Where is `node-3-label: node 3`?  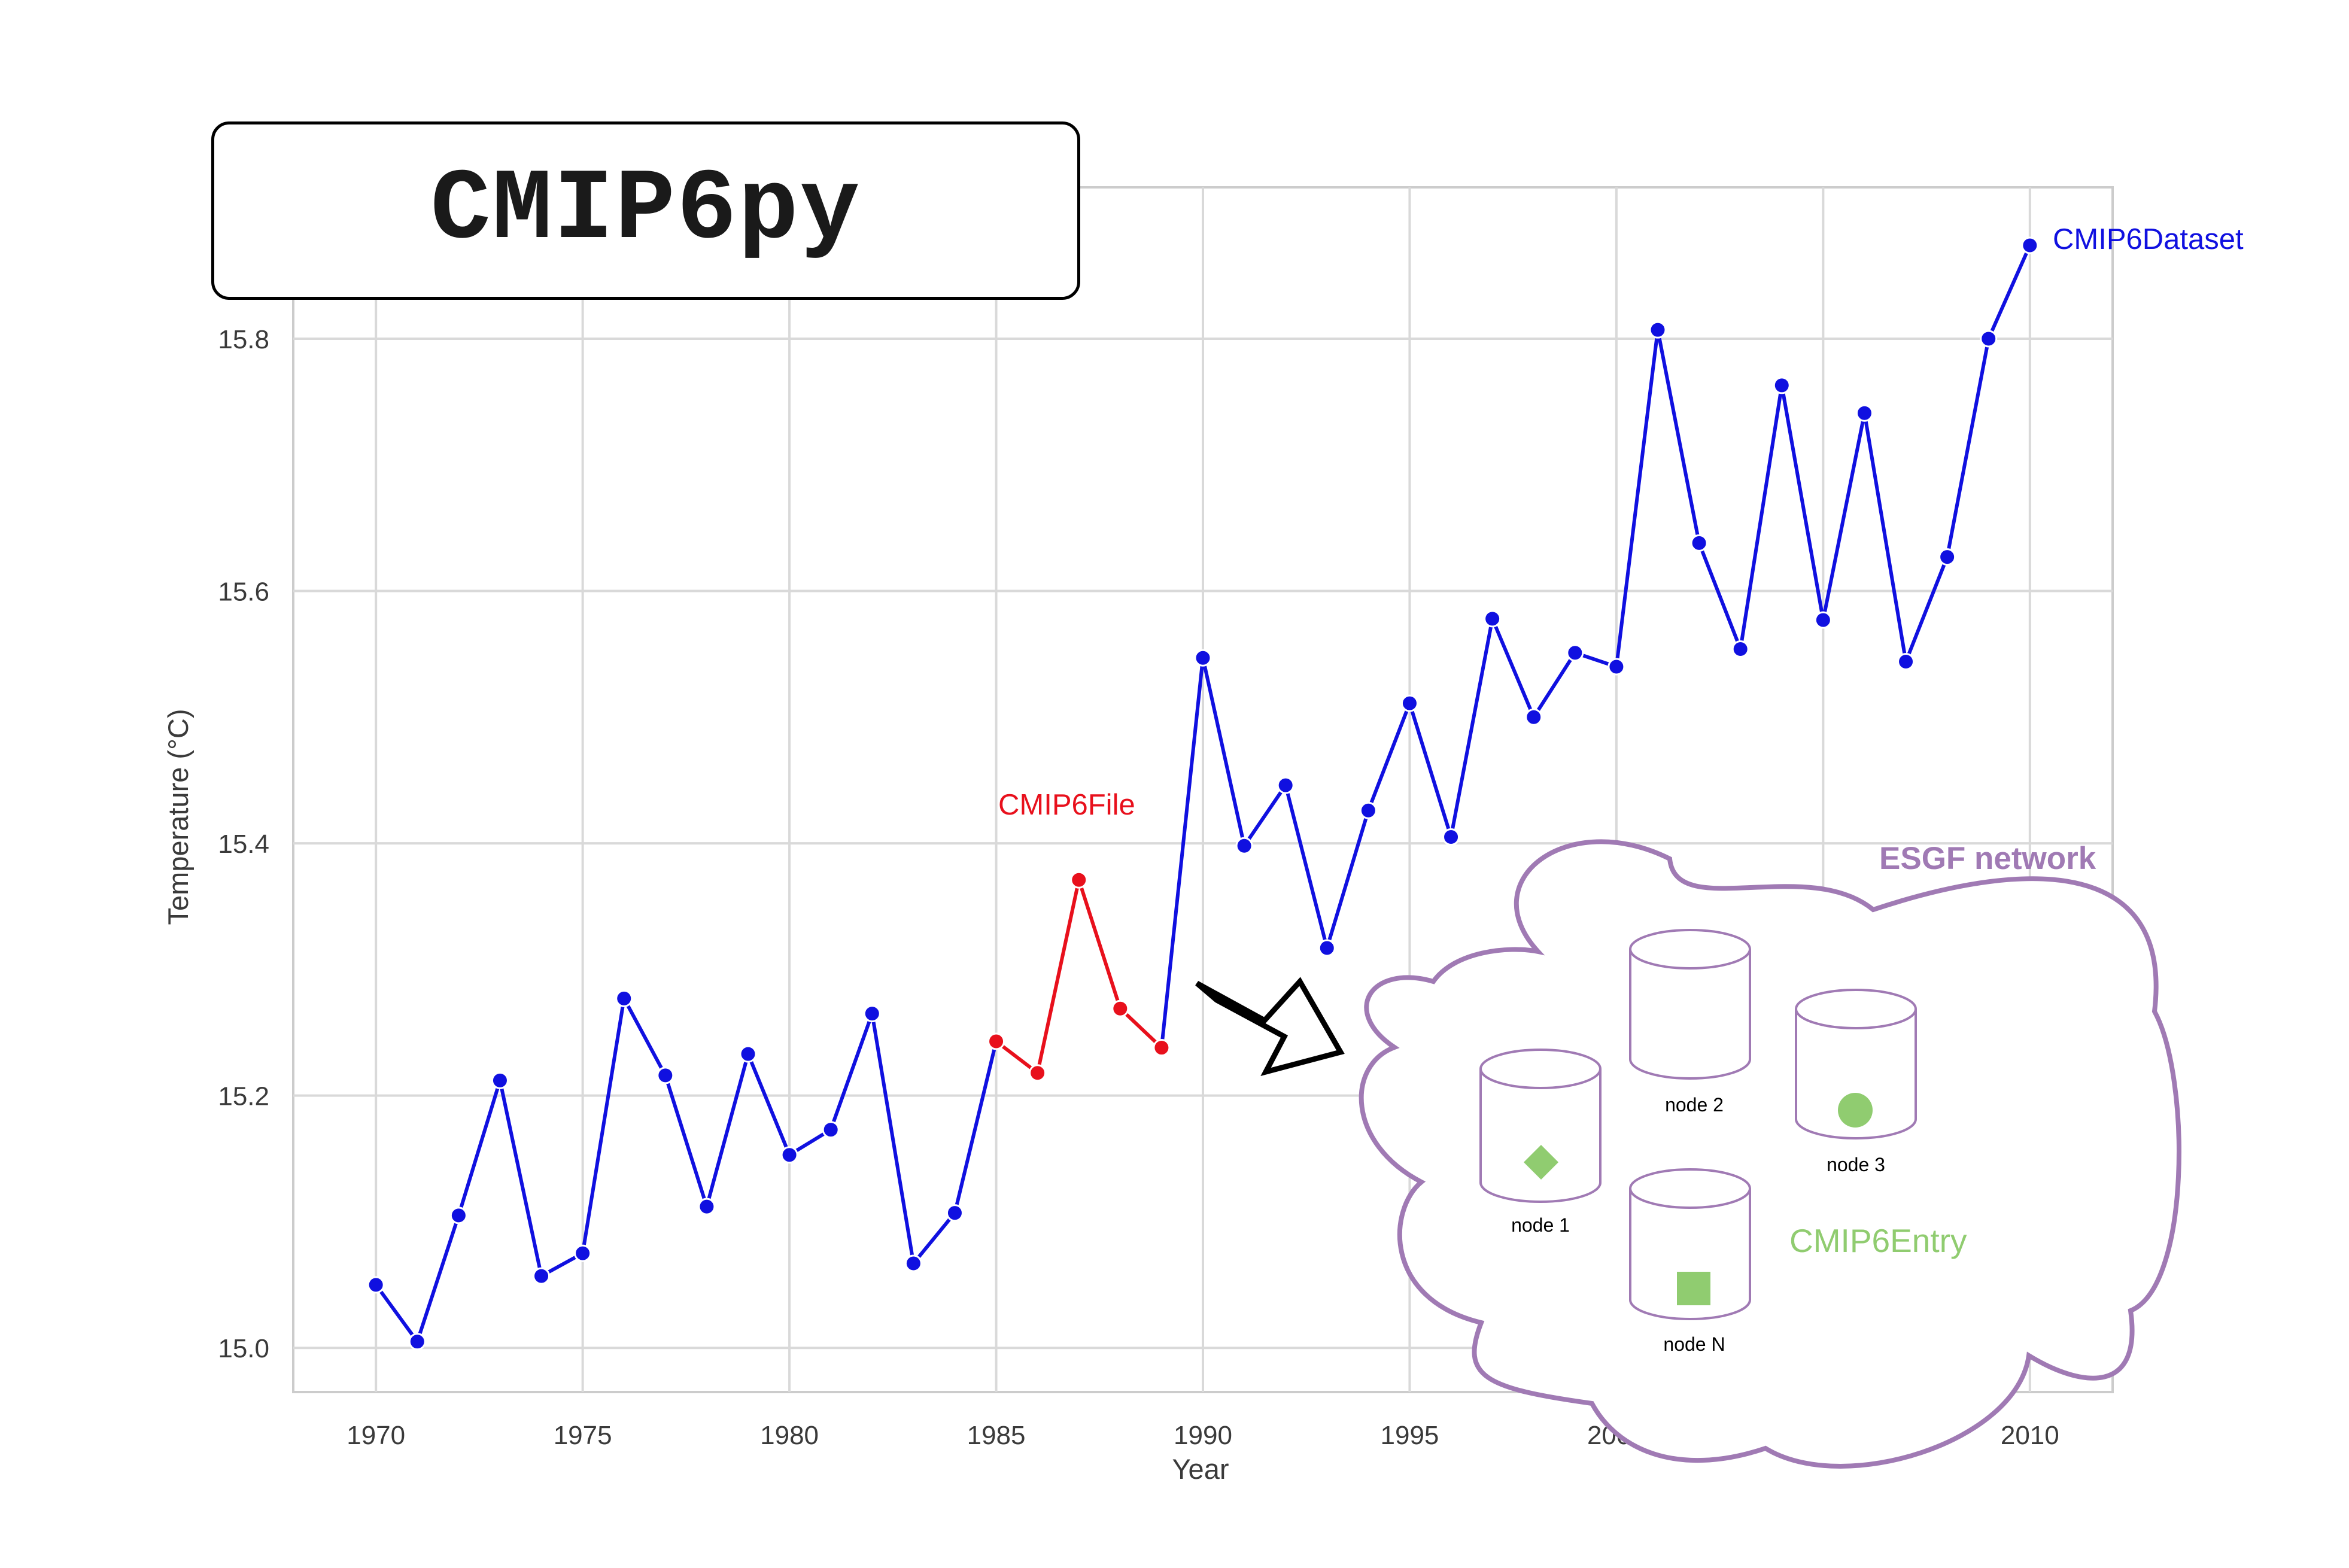
node-3-label: node 3 is located at coordinates (1856, 1164).